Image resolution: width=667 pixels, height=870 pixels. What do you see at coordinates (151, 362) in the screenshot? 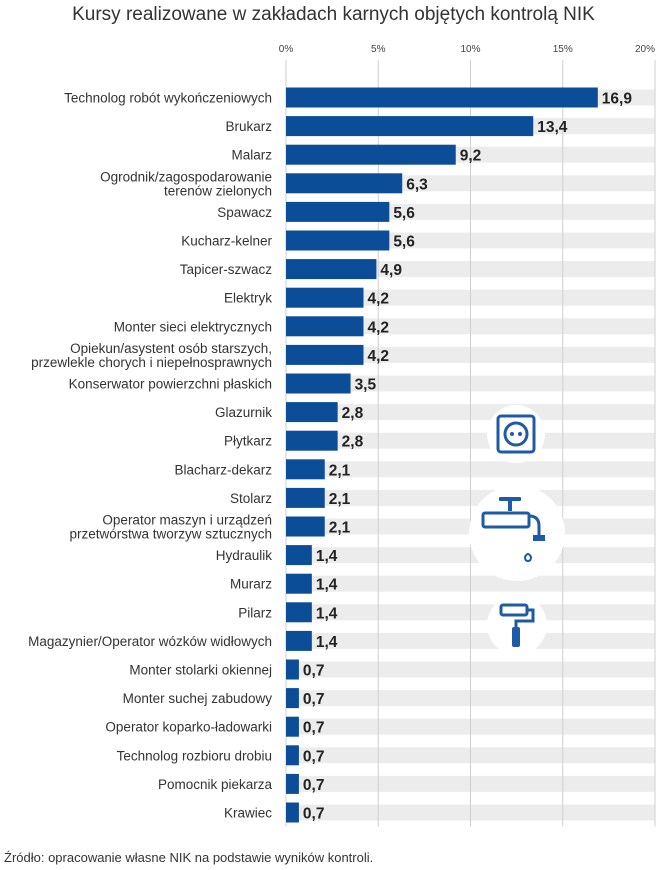
I see `category-label-line: przewlekle chorych i niepełnosprawnych` at bounding box center [151, 362].